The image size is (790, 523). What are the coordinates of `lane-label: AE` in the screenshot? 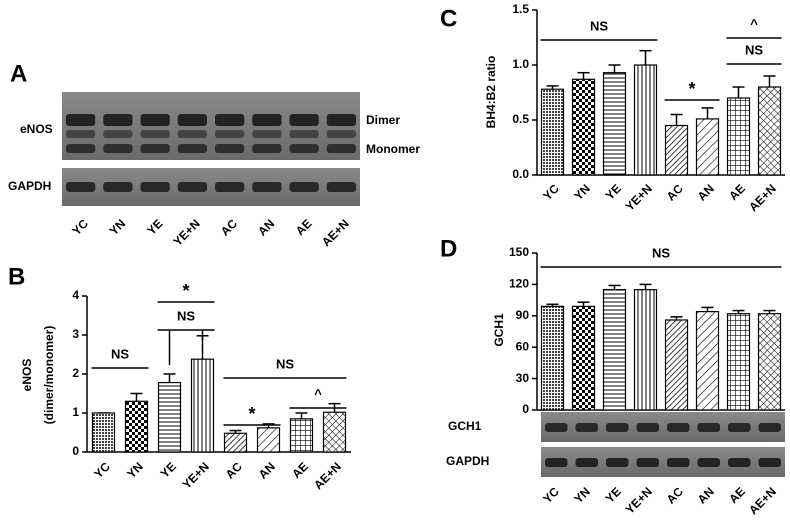 It's located at (304, 227).